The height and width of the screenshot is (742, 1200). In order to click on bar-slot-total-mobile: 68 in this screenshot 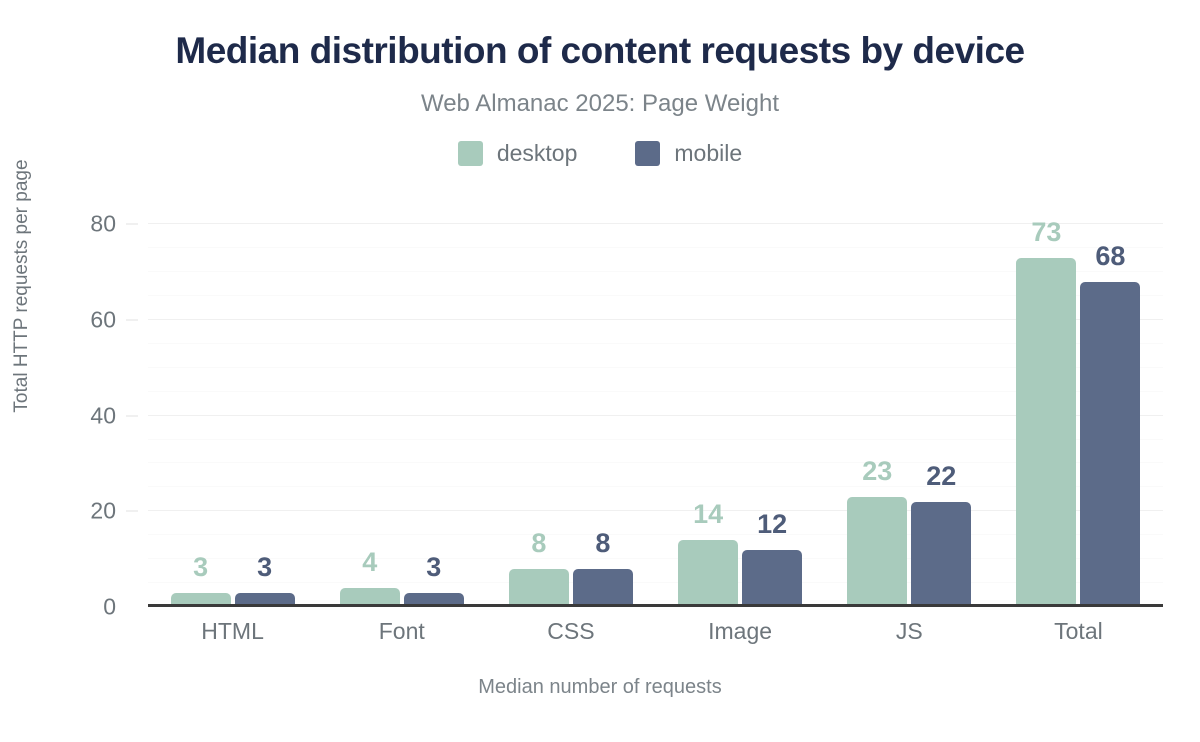, I will do `click(1110, 406)`.